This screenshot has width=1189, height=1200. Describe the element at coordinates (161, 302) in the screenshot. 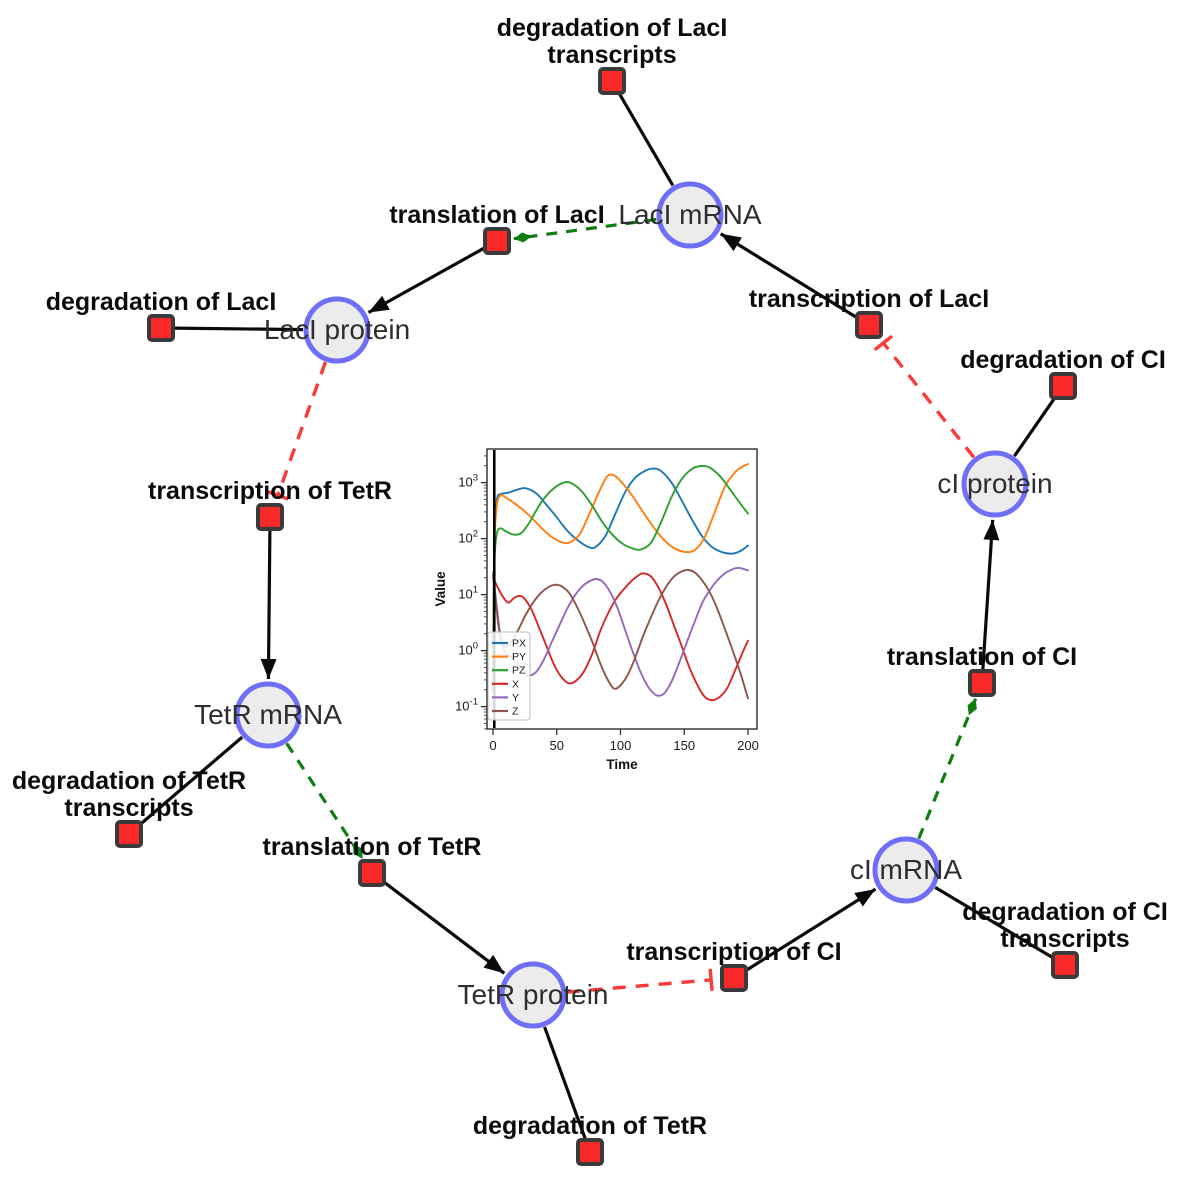

I see `reaction-label-deg_lacI: degradation of LacI` at that location.